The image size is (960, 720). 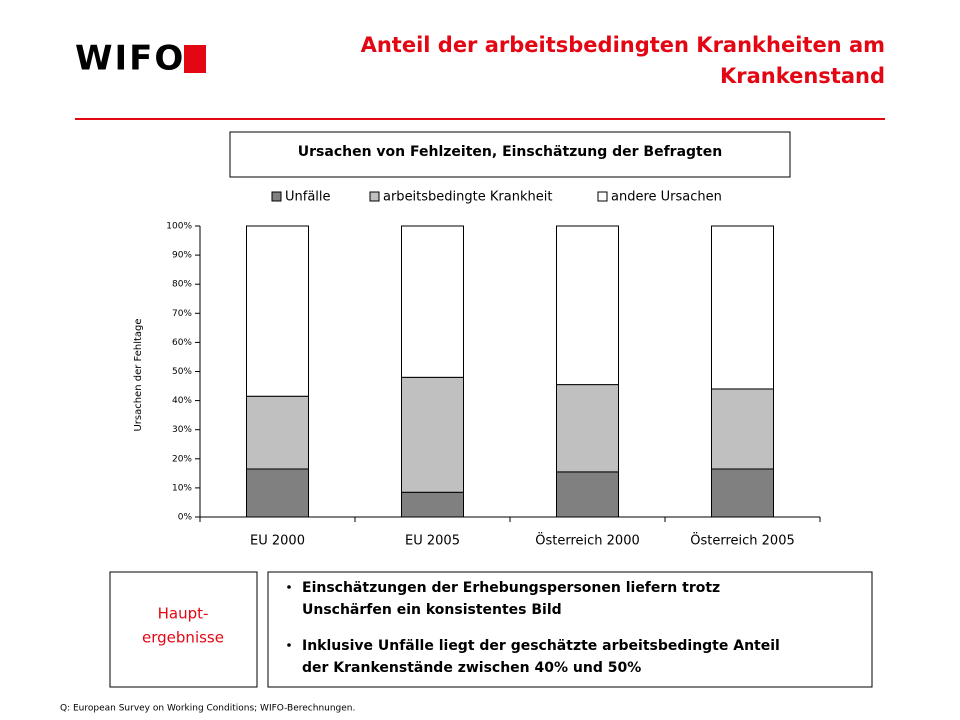 I want to click on y-tick-label: 30%, so click(x=182, y=430).